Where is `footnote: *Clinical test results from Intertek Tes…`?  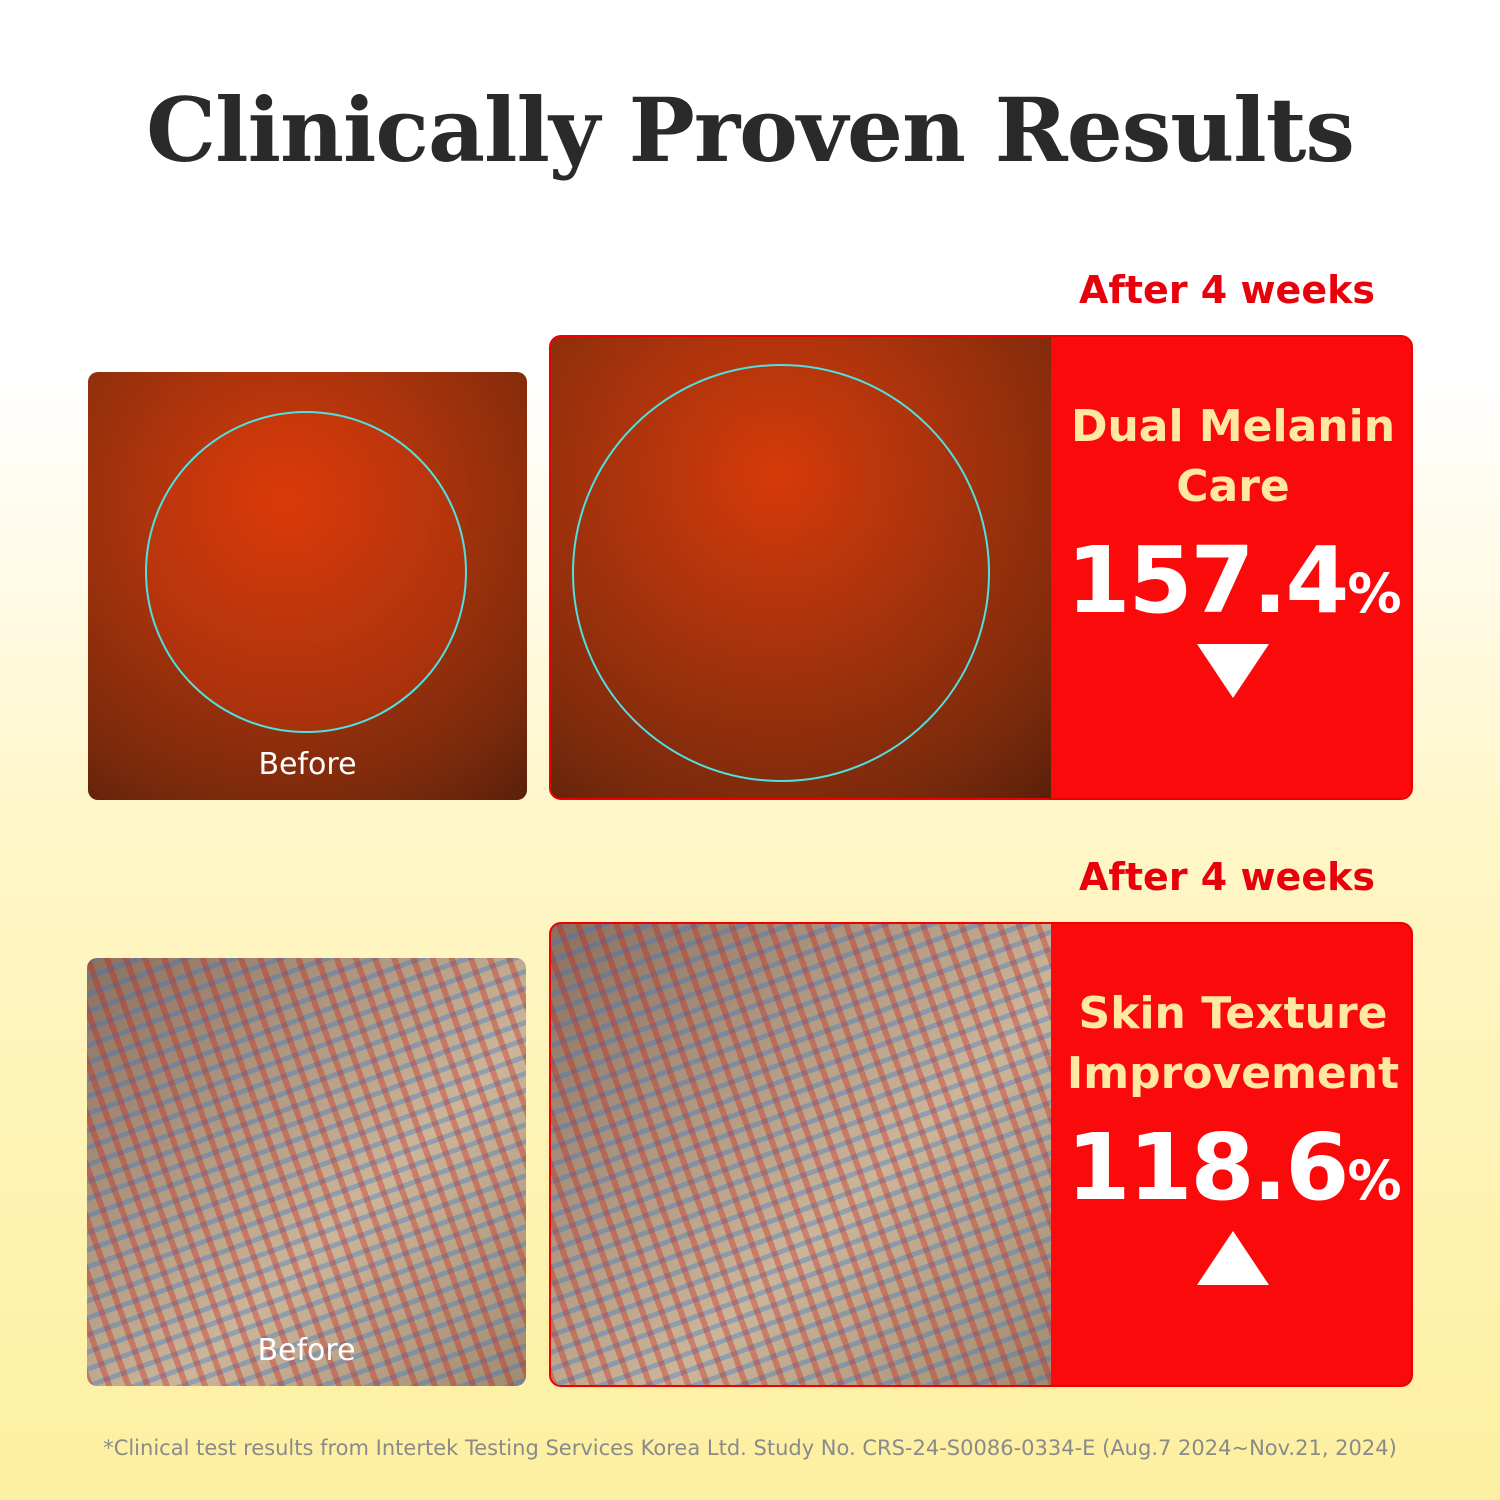 footnote: *Clinical test results from Intertek Tes… is located at coordinates (750, 1448).